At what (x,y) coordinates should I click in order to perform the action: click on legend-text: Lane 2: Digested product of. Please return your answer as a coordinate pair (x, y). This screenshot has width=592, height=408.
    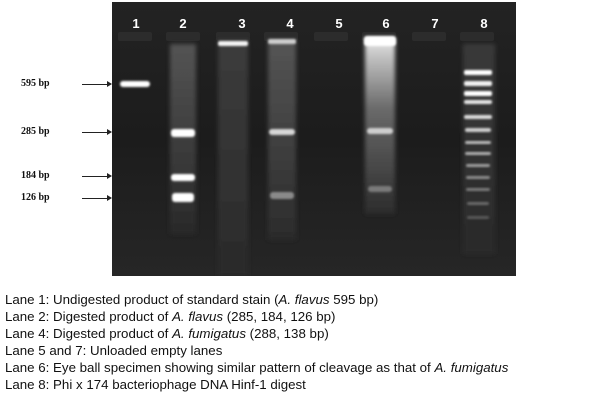
    Looking at the image, I should click on (89, 316).